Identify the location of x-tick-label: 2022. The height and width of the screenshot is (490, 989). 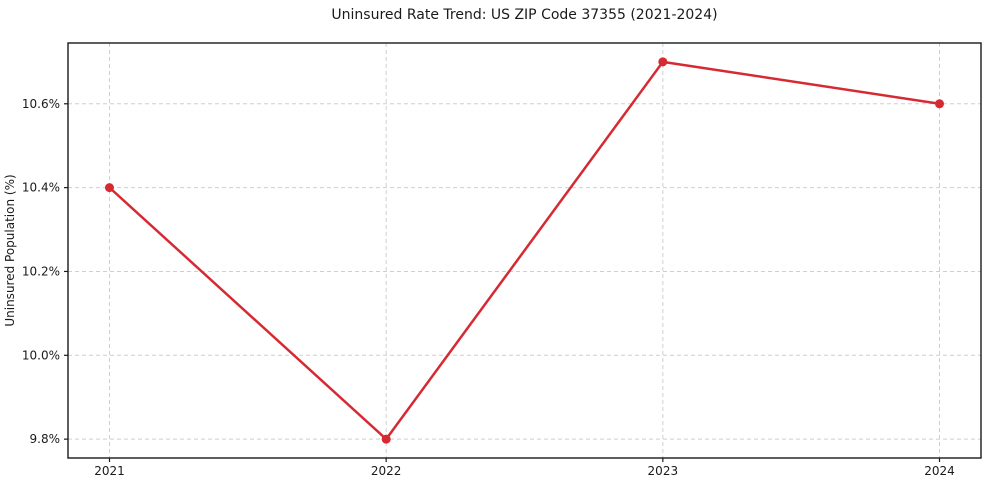
(386, 471).